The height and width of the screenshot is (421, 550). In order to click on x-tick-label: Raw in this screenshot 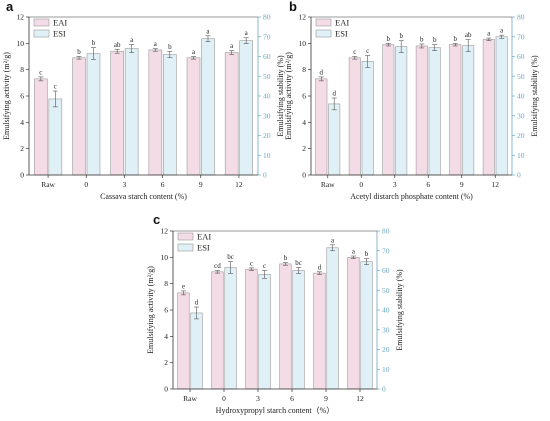, I will do `click(328, 184)`.